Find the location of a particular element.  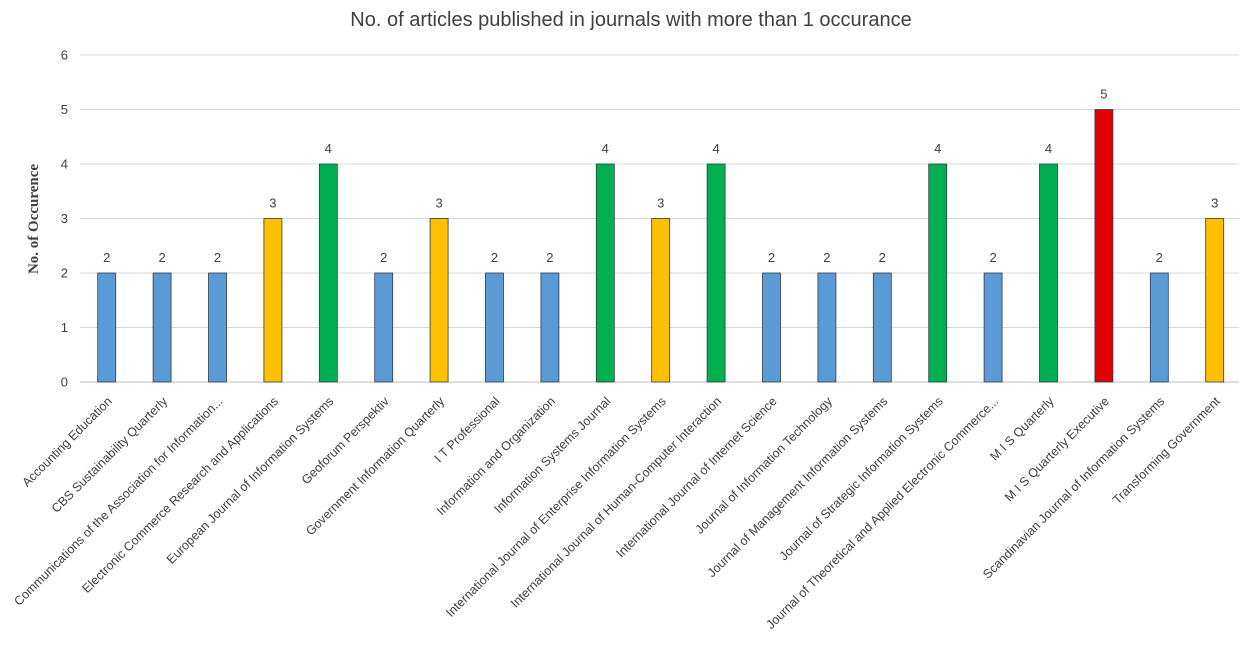

y-tick-label: 6 is located at coordinates (64, 55).